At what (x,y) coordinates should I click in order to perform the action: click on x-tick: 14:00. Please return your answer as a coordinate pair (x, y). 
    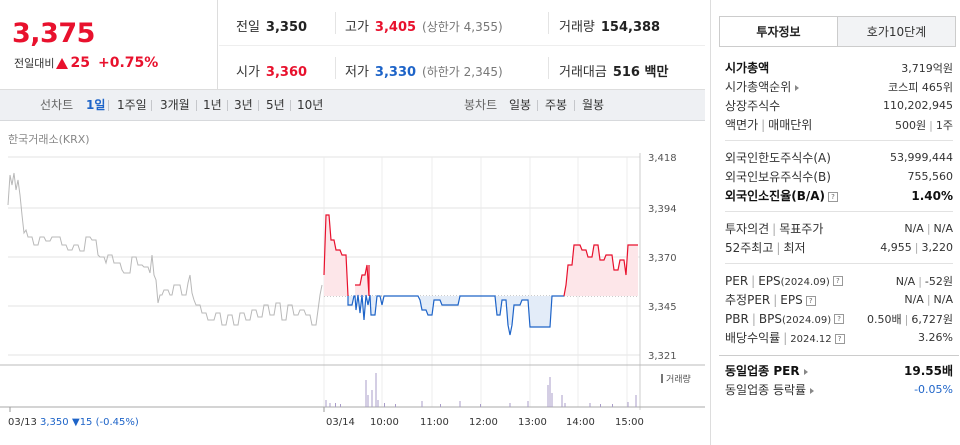
    Looking at the image, I should click on (580, 422).